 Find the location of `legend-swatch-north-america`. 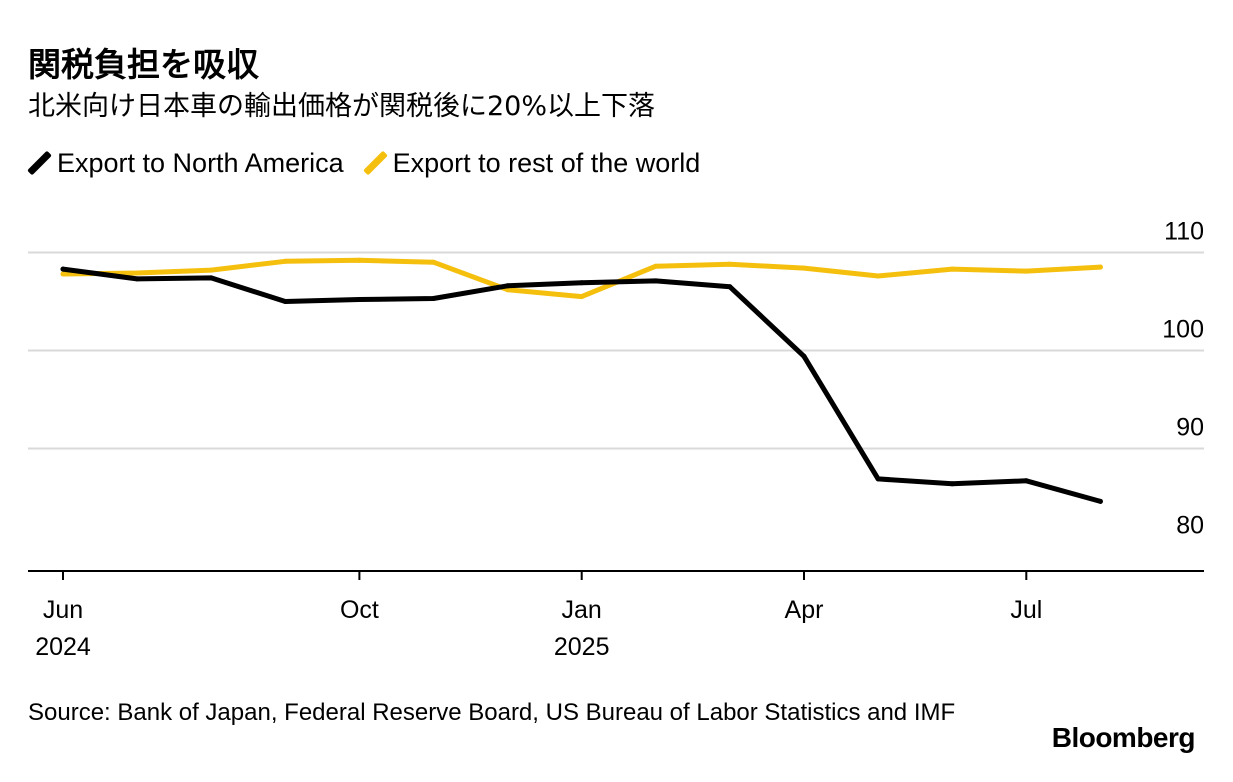

legend-swatch-north-america is located at coordinates (39, 163).